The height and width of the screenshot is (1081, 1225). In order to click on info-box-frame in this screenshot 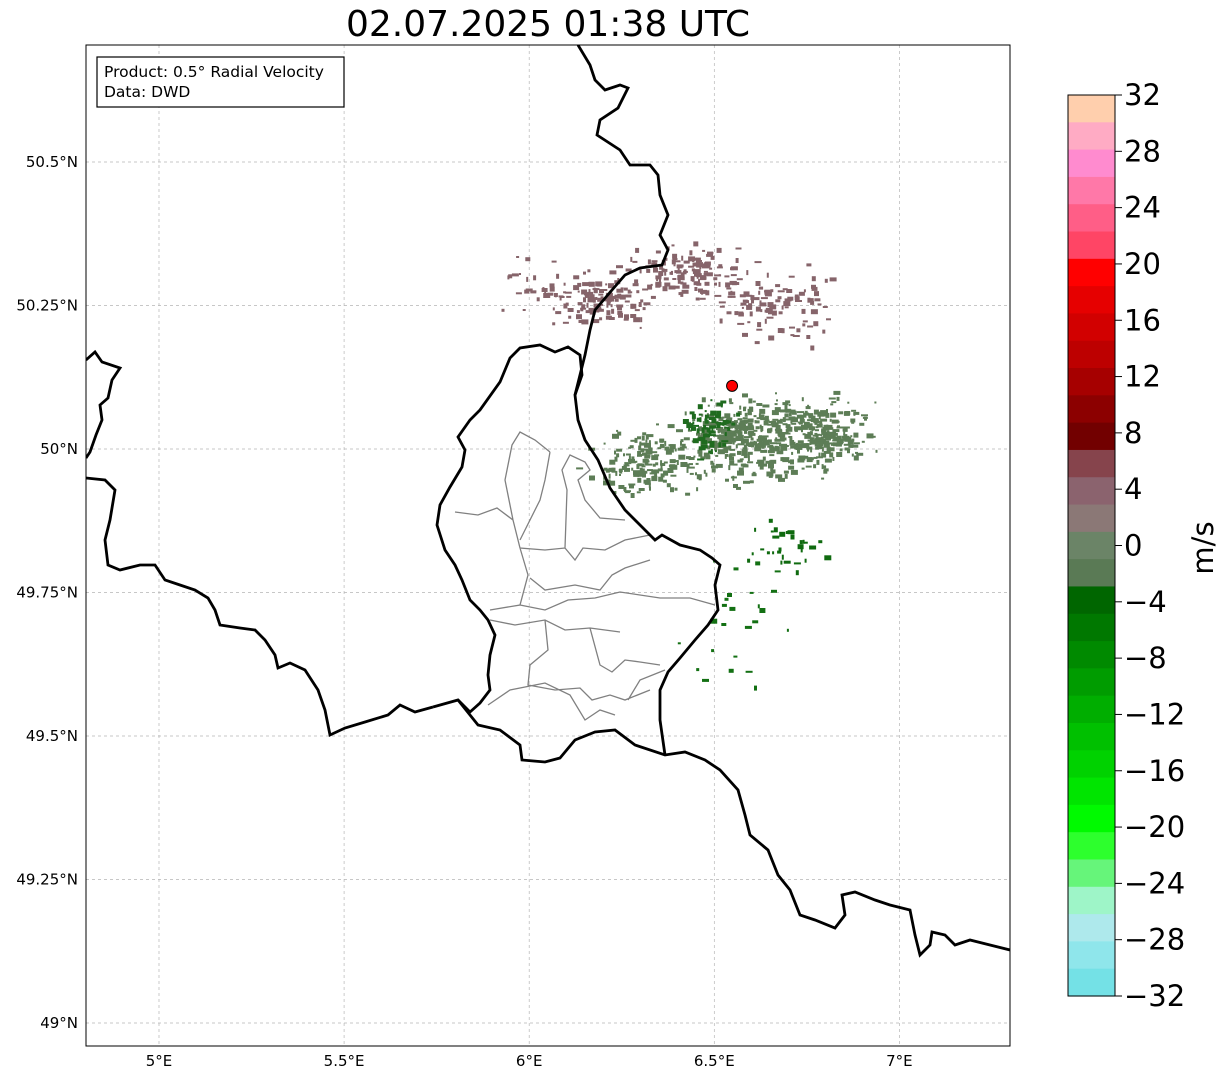, I will do `click(220, 82)`.